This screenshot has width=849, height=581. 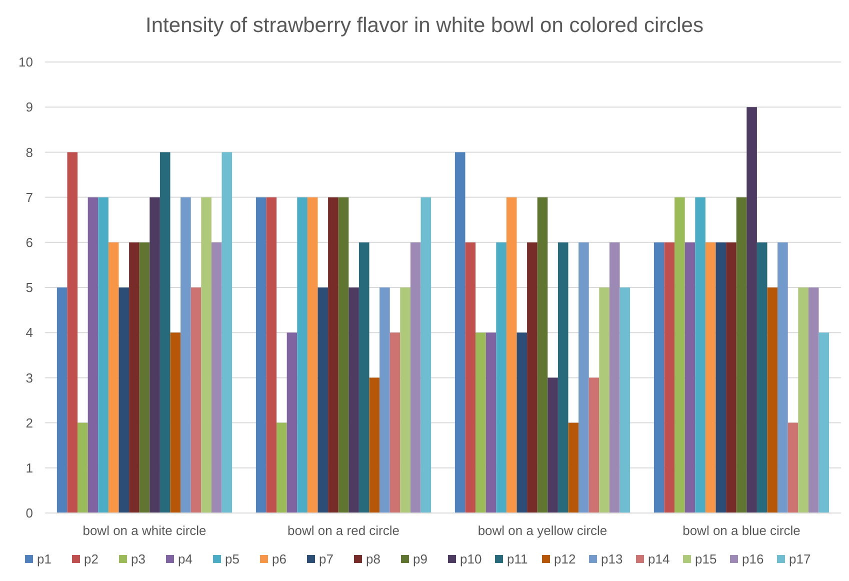 What do you see at coordinates (29, 242) in the screenshot?
I see `y-tick-label: 6` at bounding box center [29, 242].